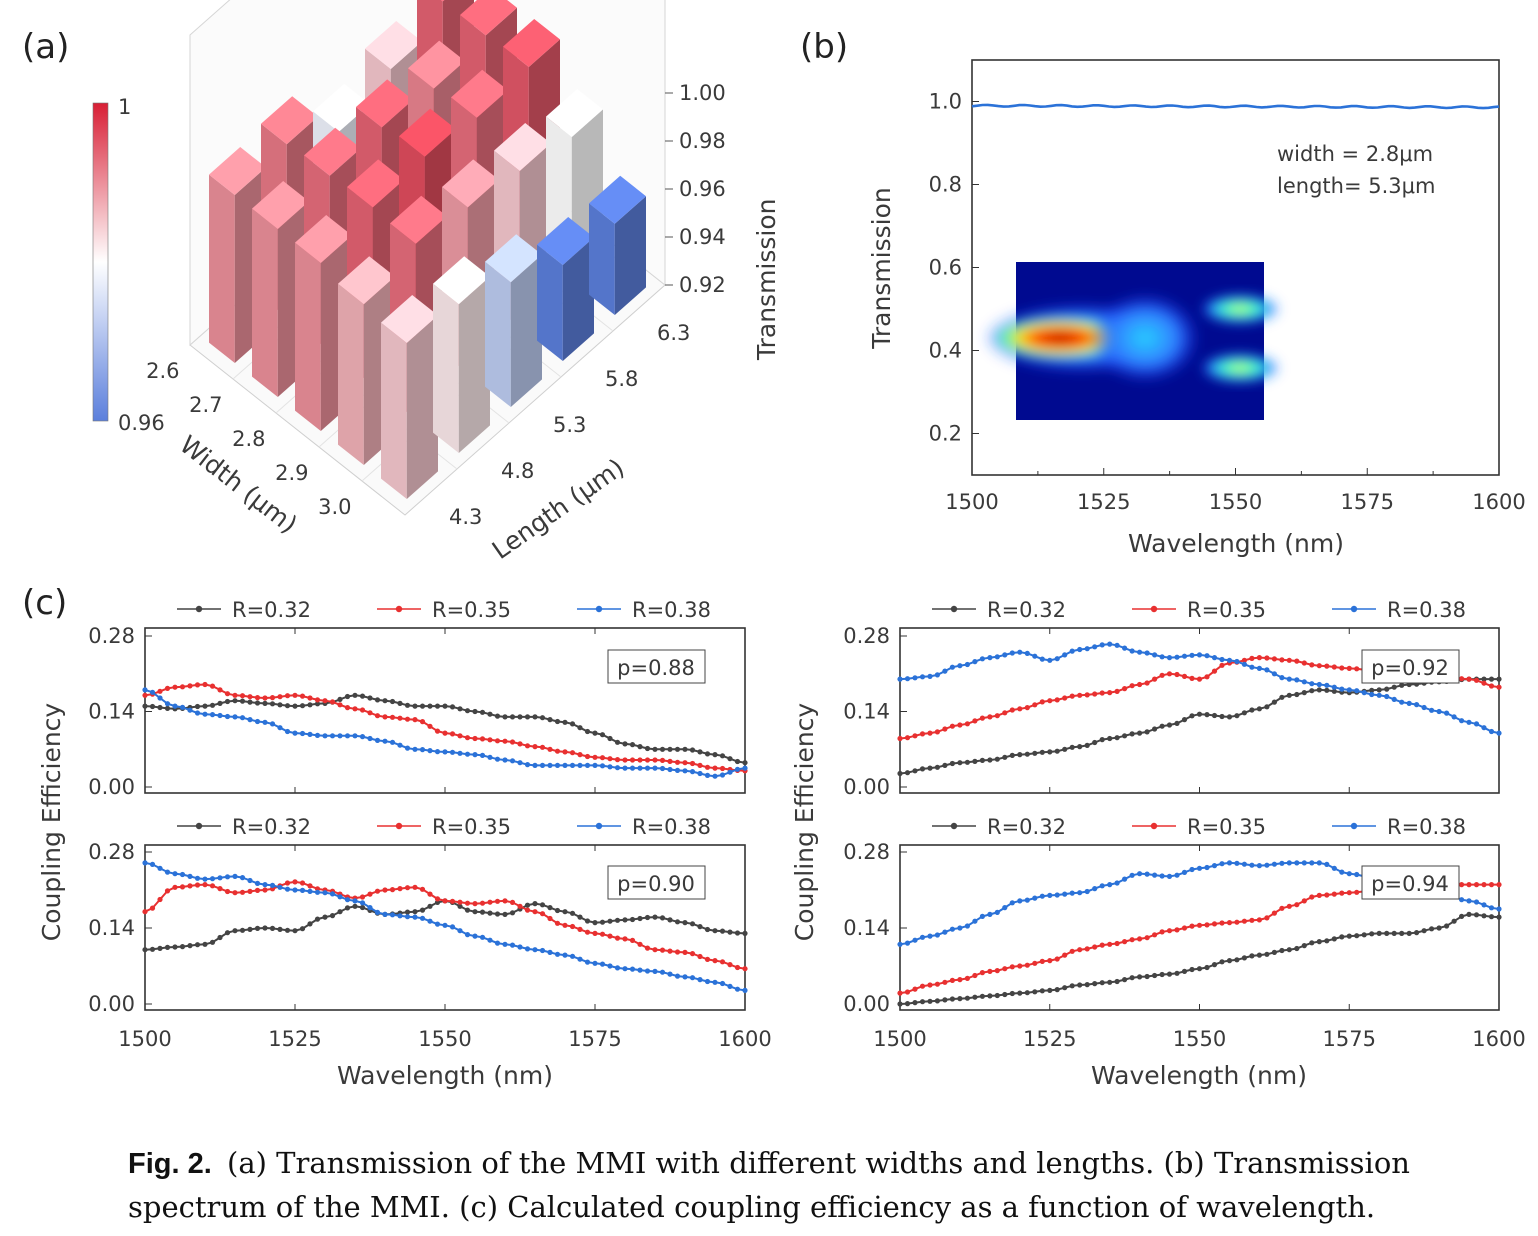 This screenshot has width=1538, height=1236. Describe the element at coordinates (526, 330) in the screenshot. I see `bar-face-right` at that location.